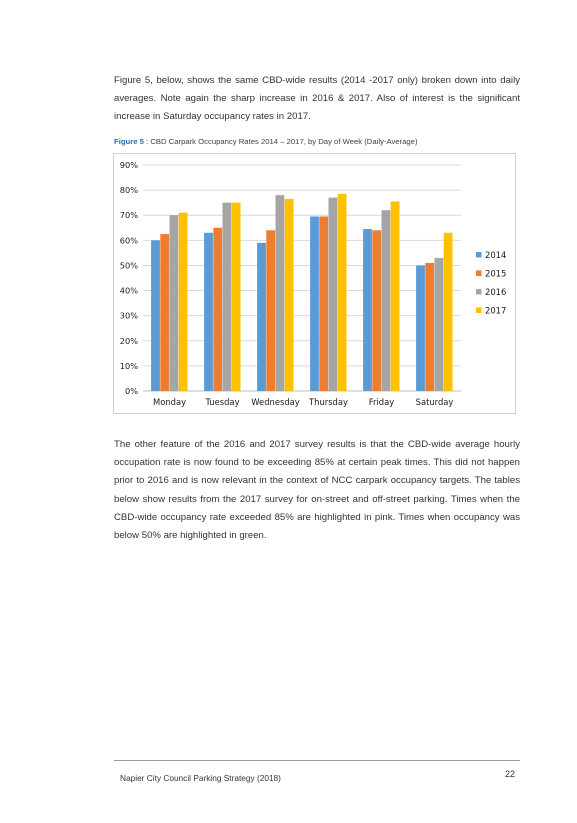 The width and height of the screenshot is (577, 823). Describe the element at coordinates (324, 303) in the screenshot. I see `bar-2015-thursday` at that location.